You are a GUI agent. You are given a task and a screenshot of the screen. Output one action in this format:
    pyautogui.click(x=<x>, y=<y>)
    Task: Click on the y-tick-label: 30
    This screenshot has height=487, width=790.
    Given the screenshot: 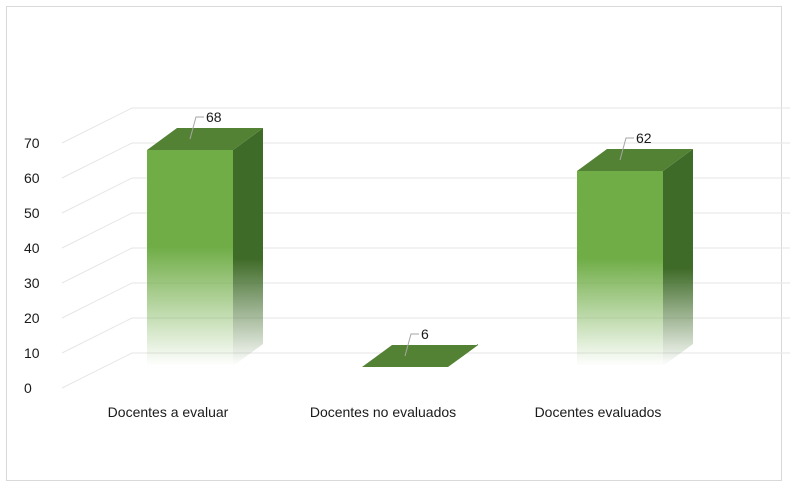 What is the action you would take?
    pyautogui.click(x=32, y=283)
    